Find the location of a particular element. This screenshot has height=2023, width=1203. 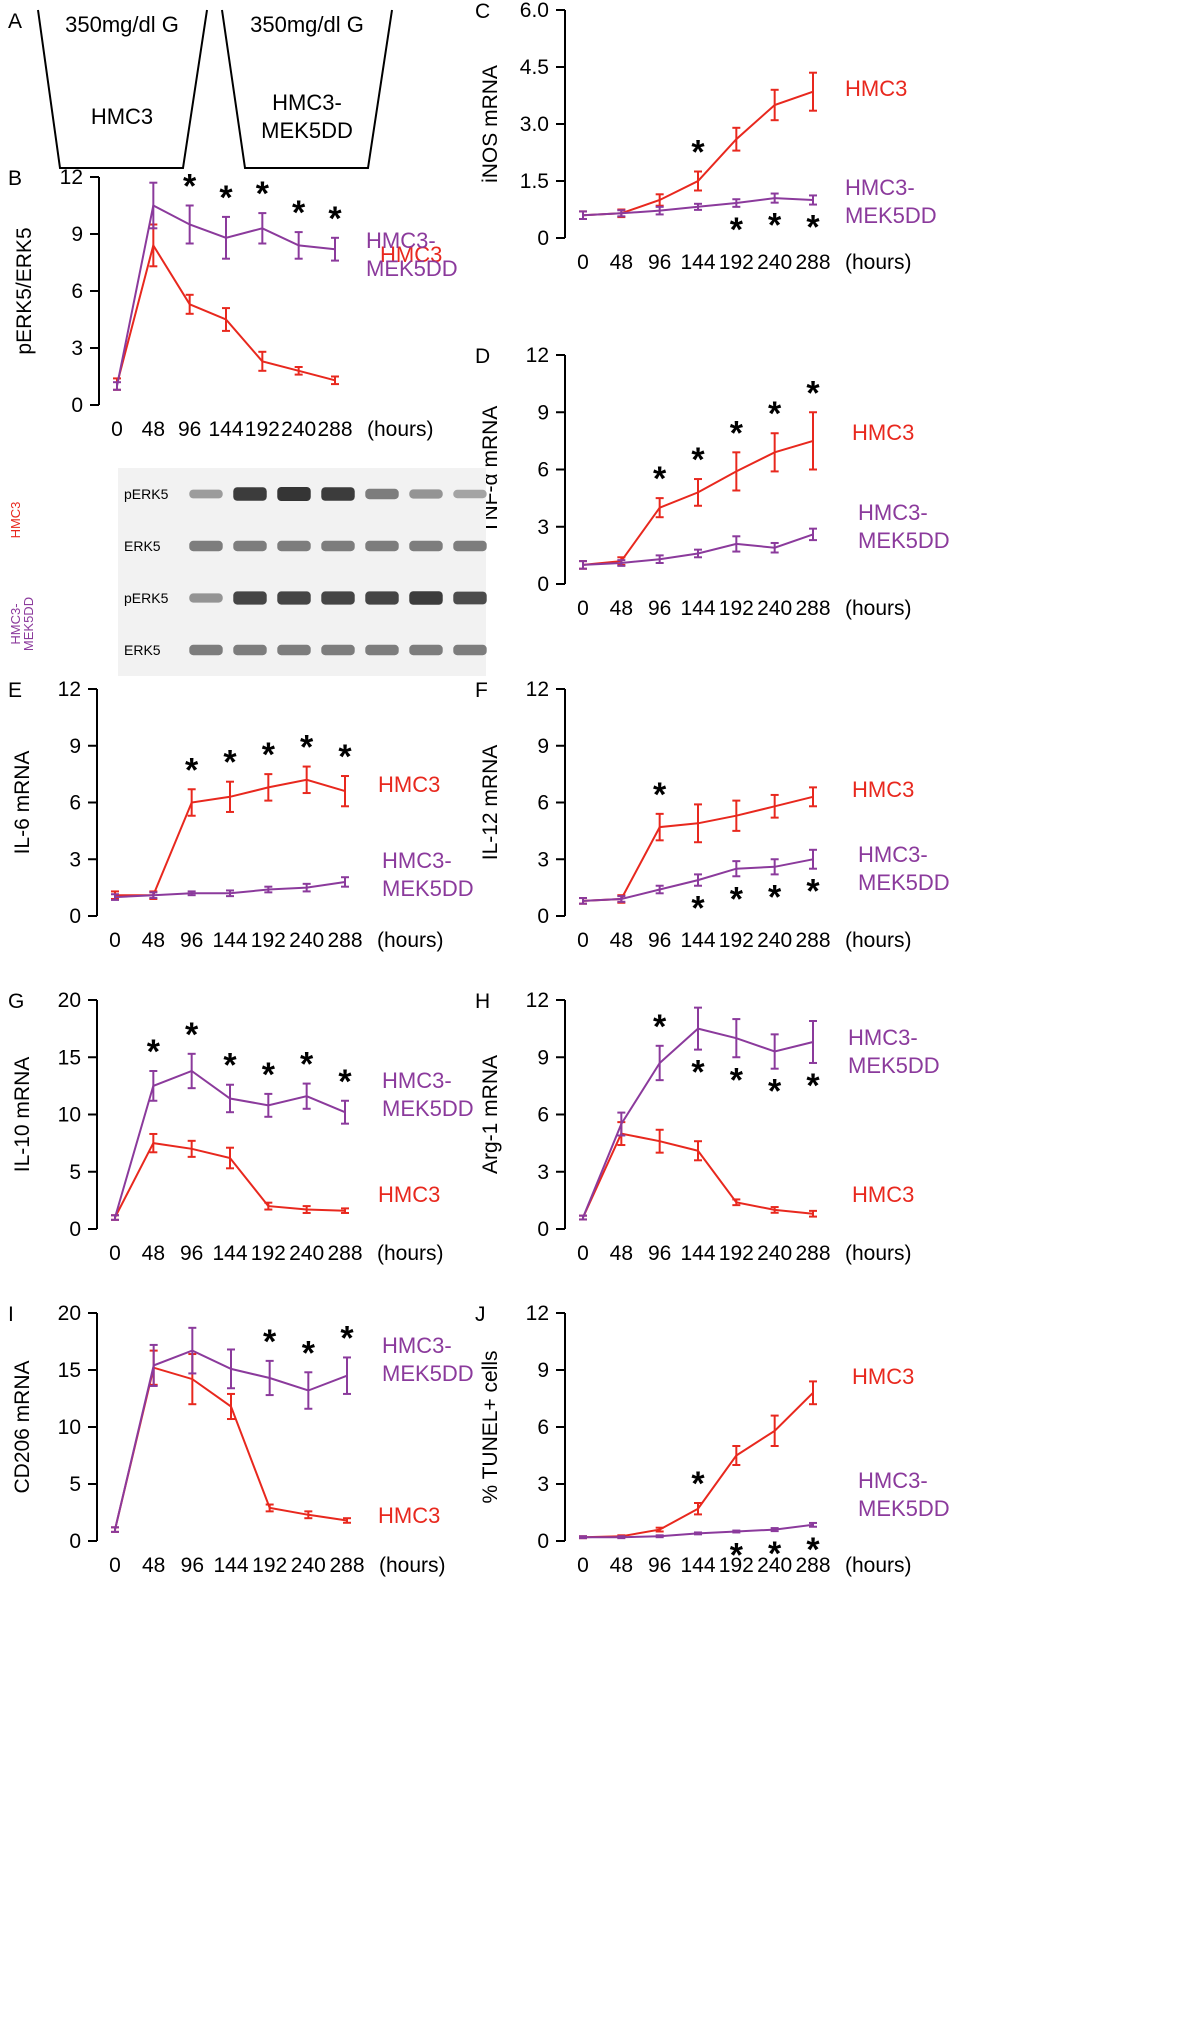

blot-lane-label: ERK5 is located at coordinates (142, 546).